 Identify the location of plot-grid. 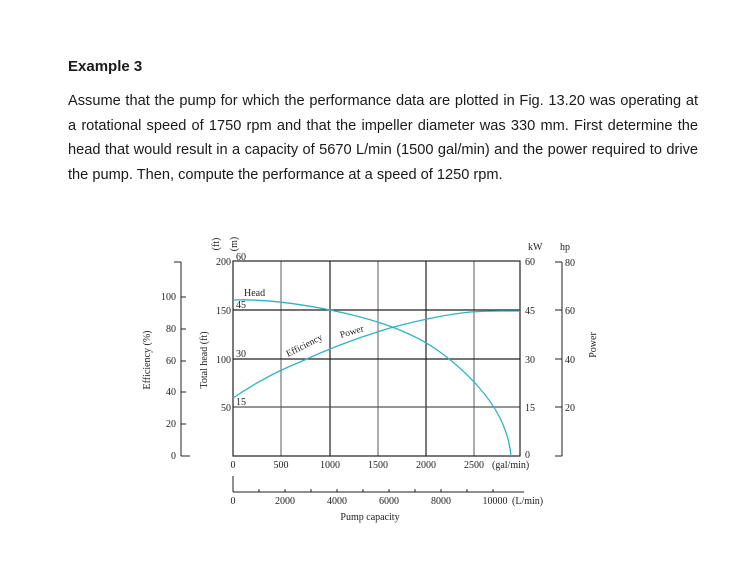
(376, 358).